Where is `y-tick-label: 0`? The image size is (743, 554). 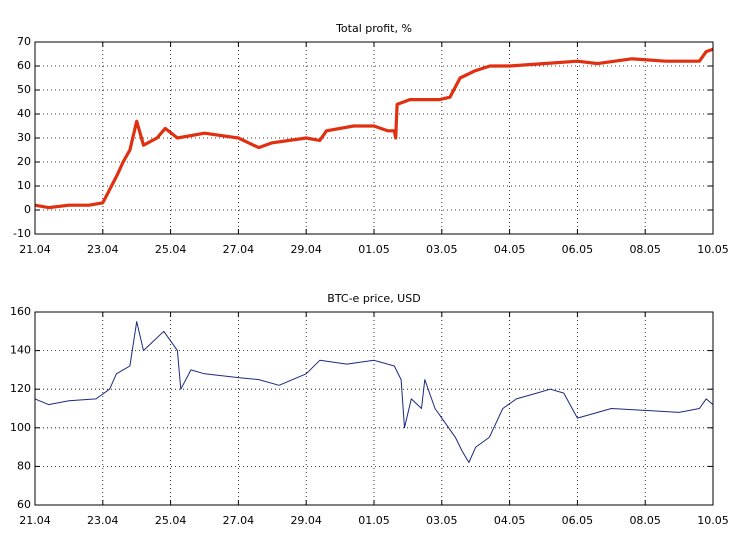 y-tick-label: 0 is located at coordinates (27, 209).